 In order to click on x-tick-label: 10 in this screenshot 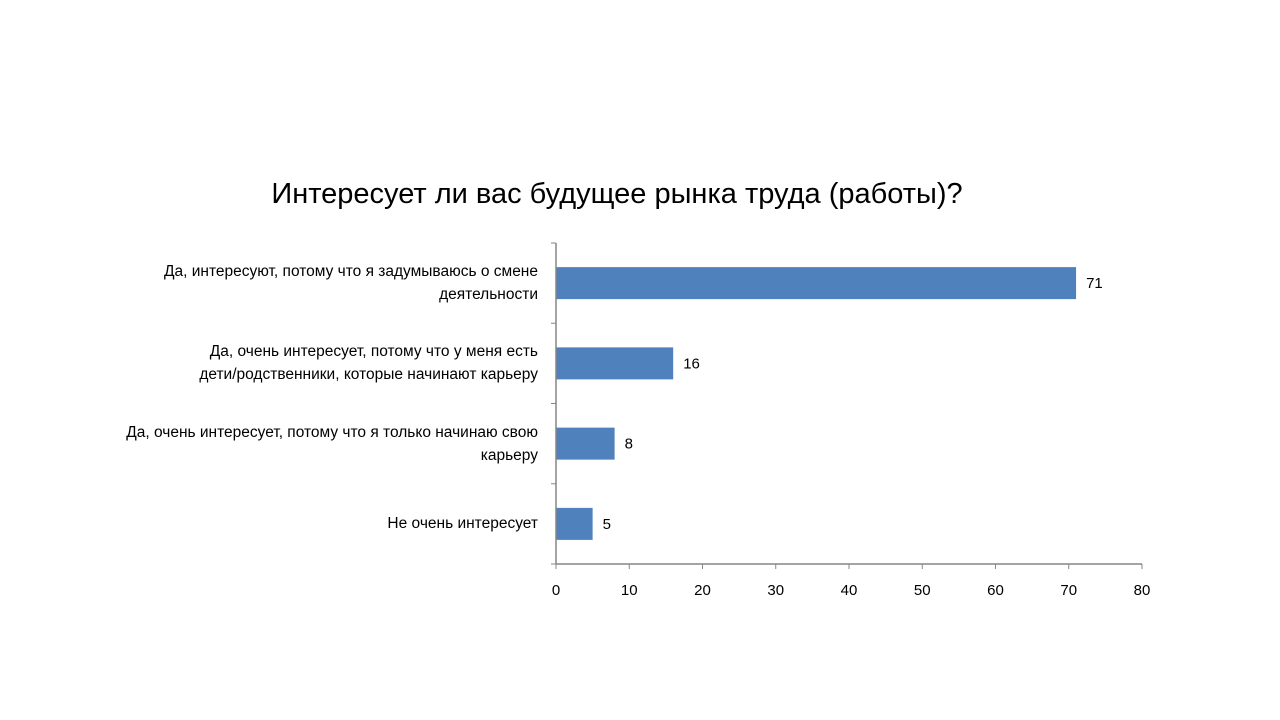, I will do `click(629, 590)`.